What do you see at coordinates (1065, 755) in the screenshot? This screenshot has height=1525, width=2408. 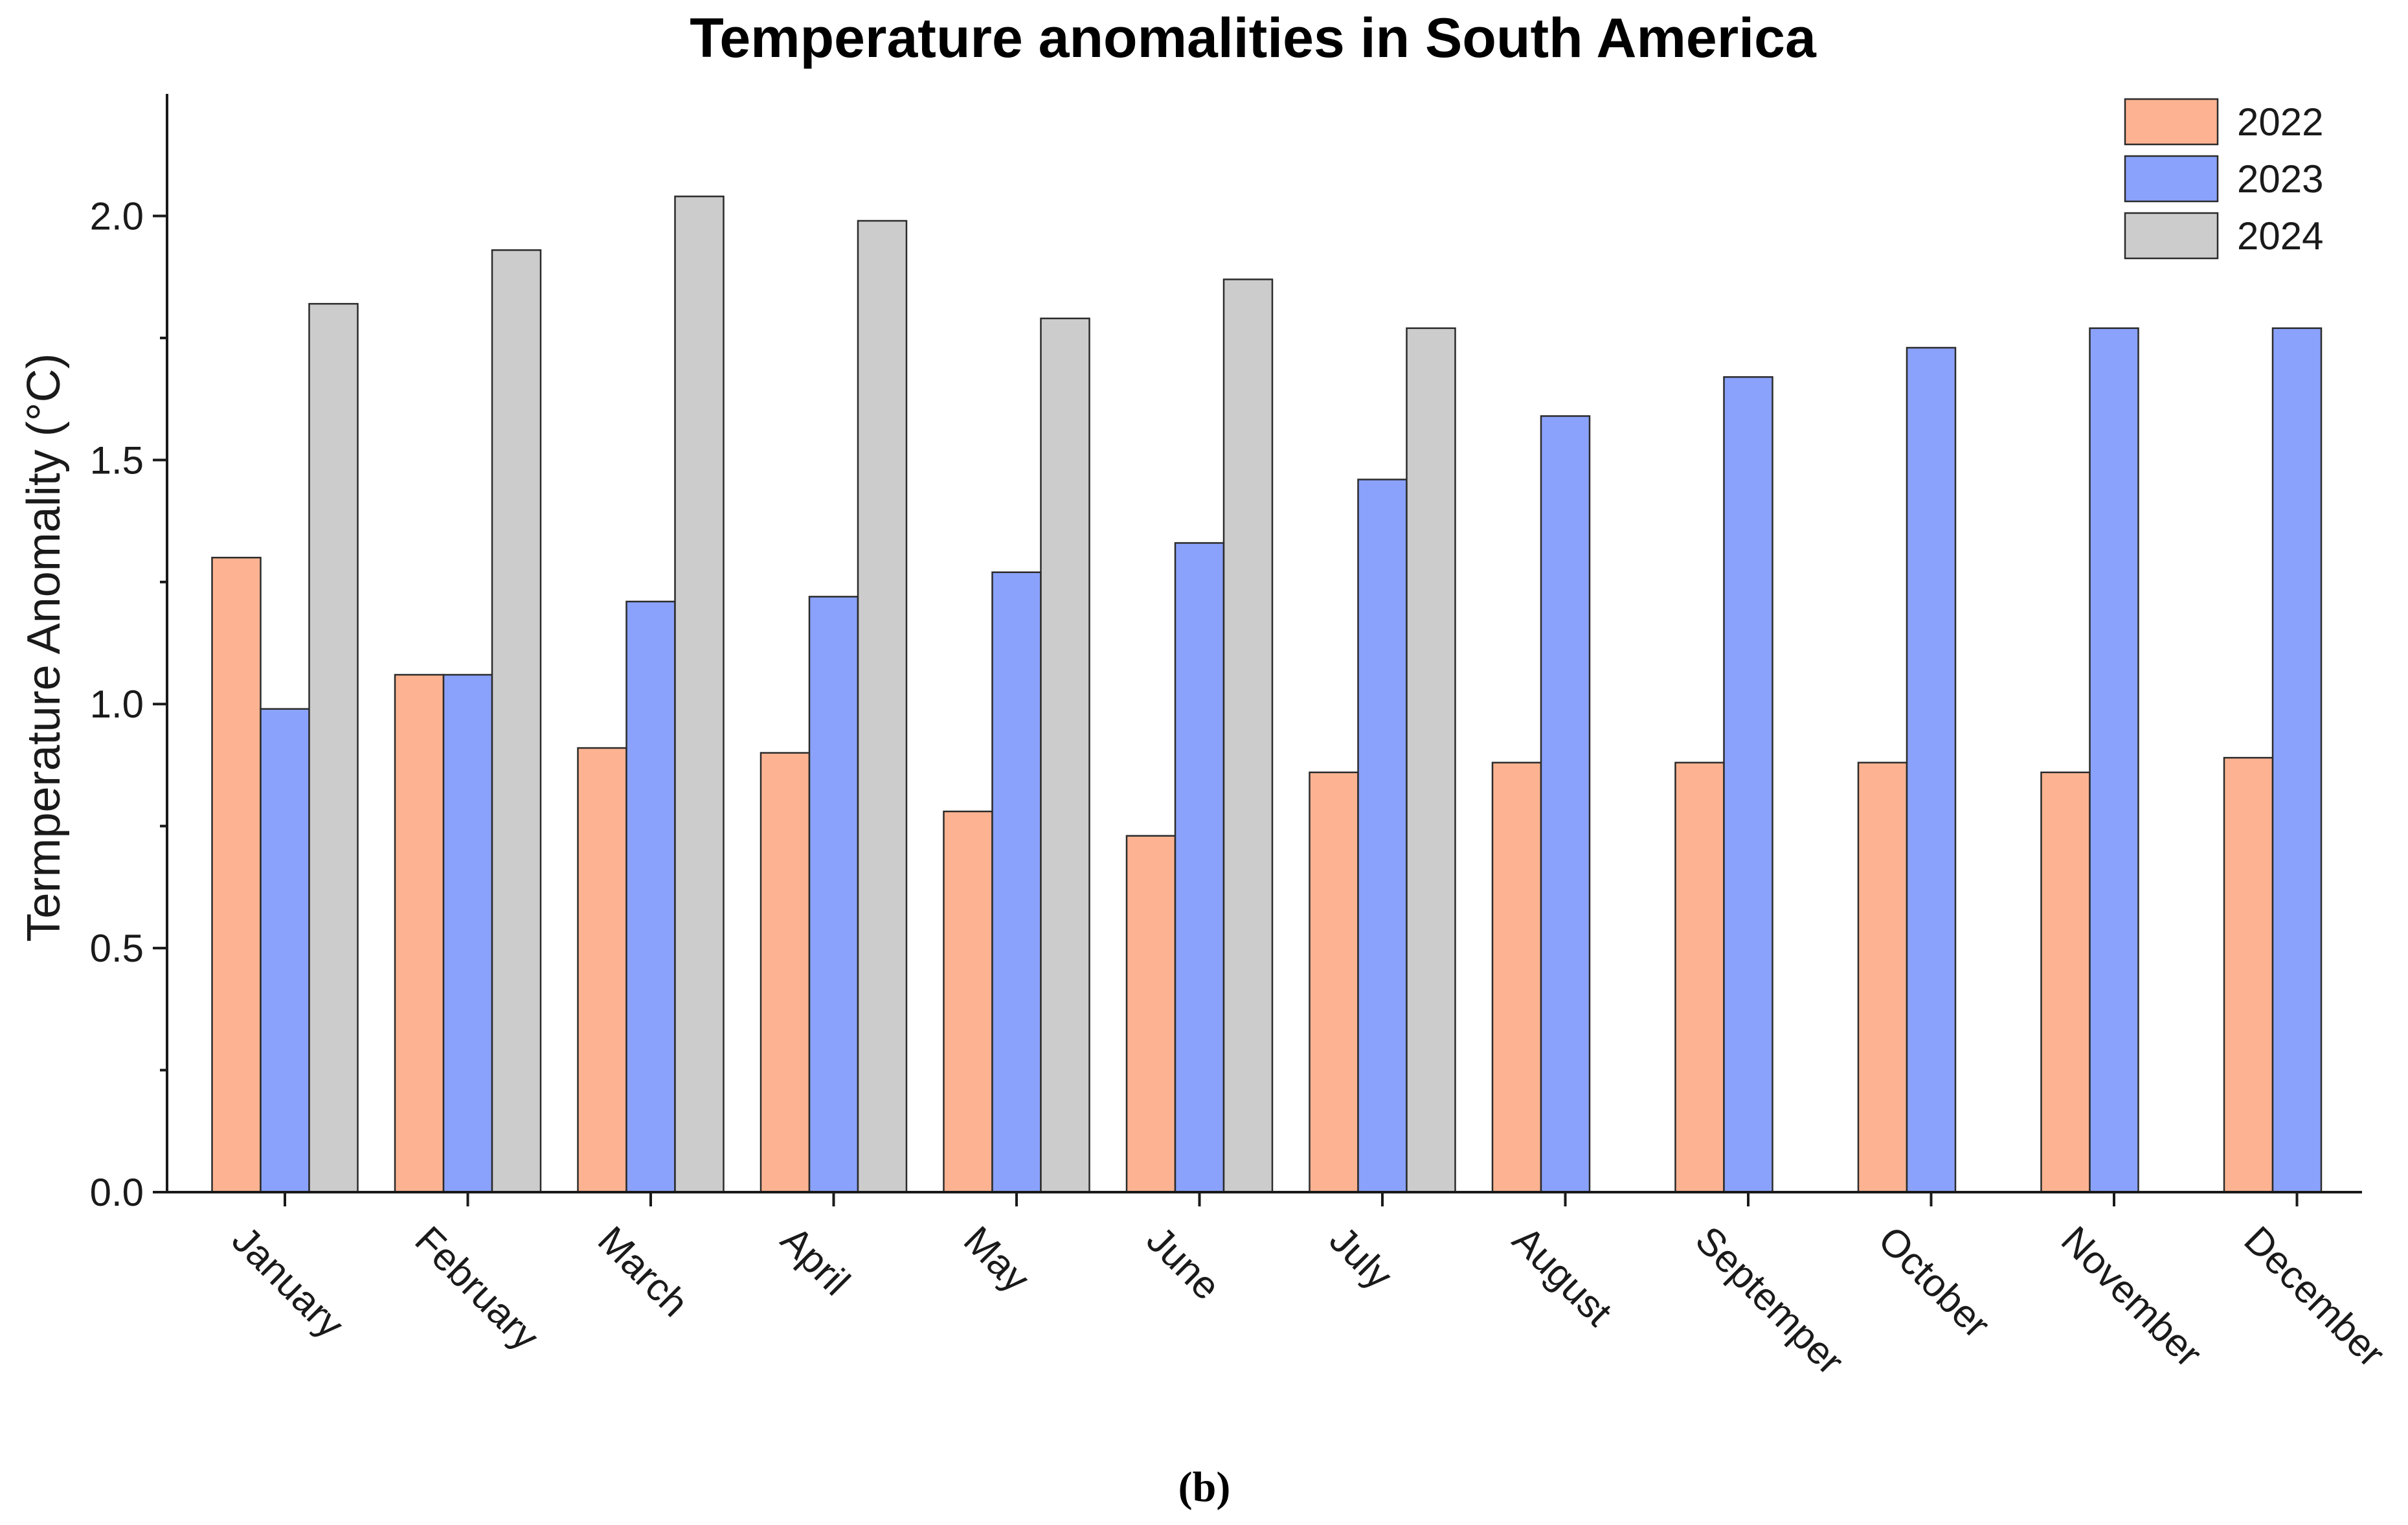 I see `bar-2024-may` at bounding box center [1065, 755].